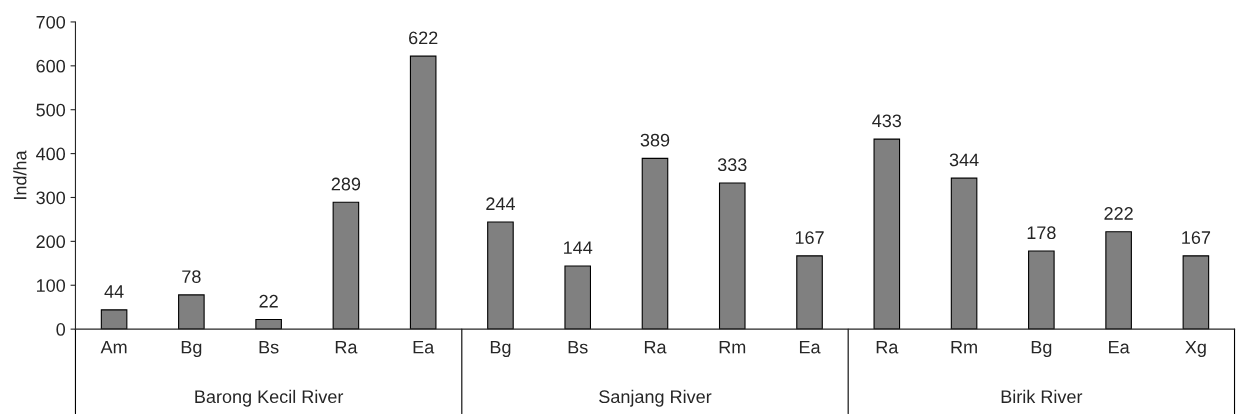  Describe the element at coordinates (887, 121) in the screenshot. I see `data-label: 433` at that location.